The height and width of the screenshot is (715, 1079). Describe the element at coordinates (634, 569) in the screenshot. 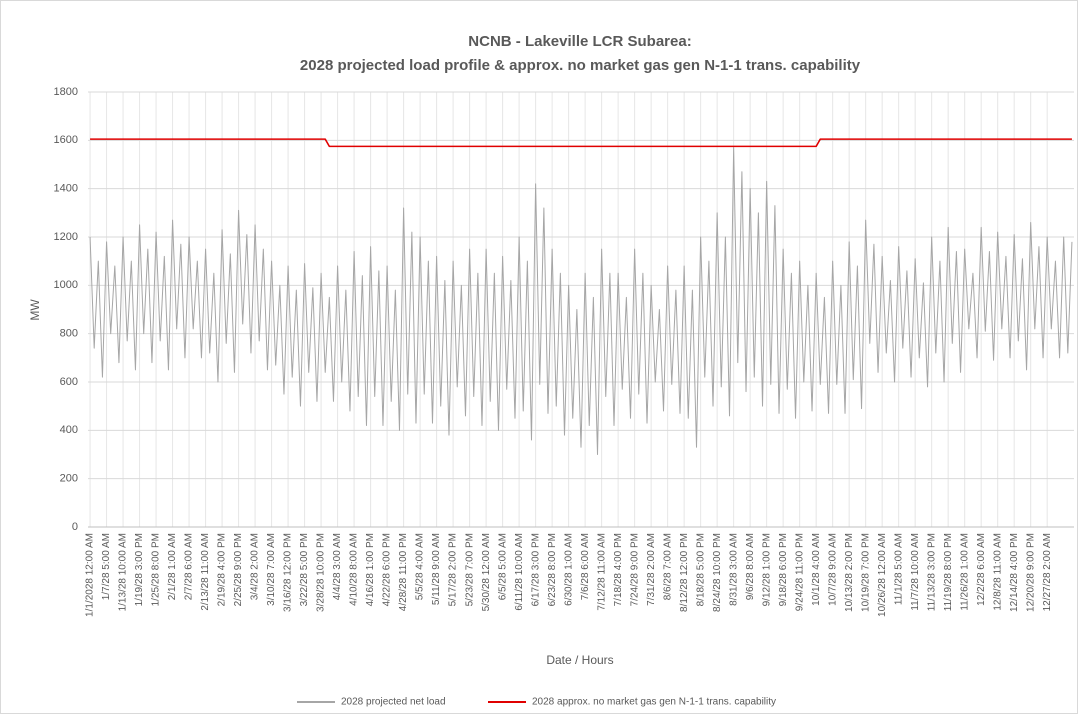

I see `x-tick-label: 7/24/28 9:00 PM` at that location.